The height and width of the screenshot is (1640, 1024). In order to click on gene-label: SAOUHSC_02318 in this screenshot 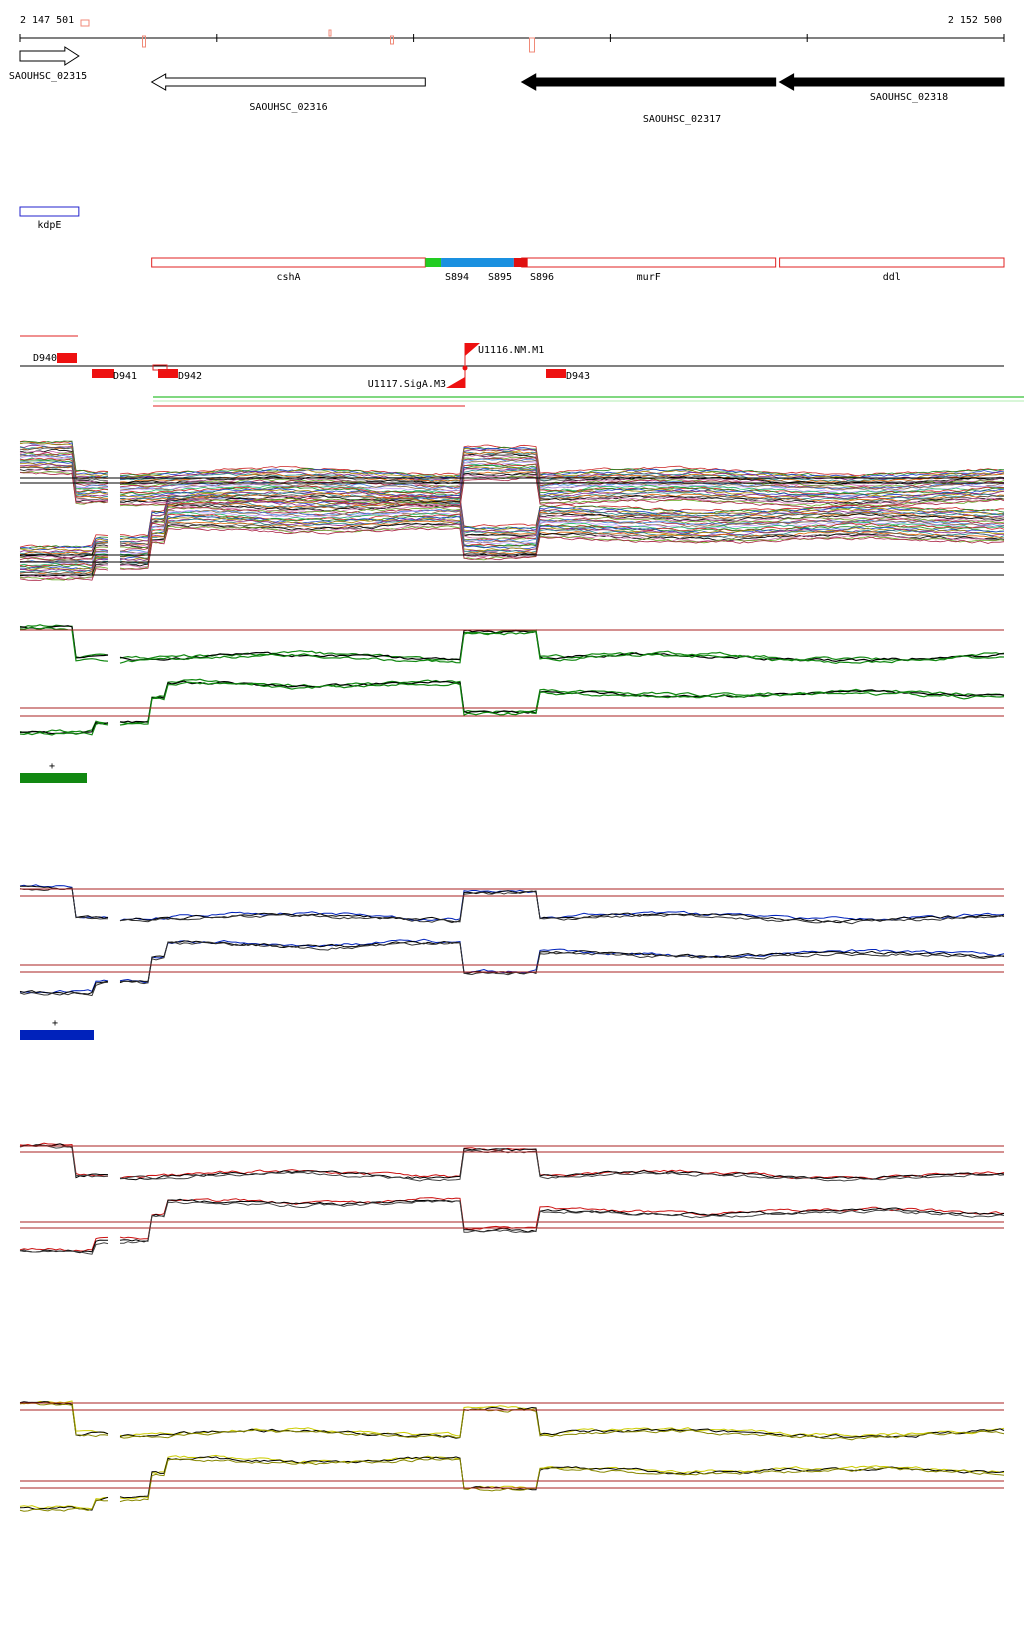, I will do `click(909, 97)`.